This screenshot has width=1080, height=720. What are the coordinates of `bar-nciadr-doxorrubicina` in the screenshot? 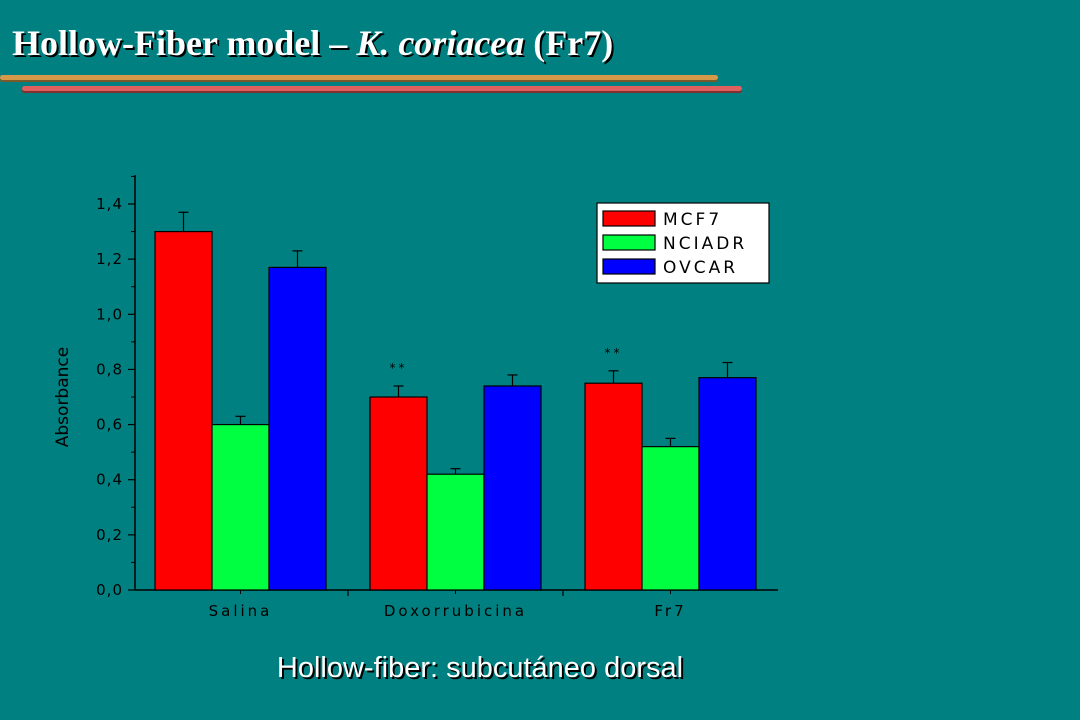 It's located at (455, 532).